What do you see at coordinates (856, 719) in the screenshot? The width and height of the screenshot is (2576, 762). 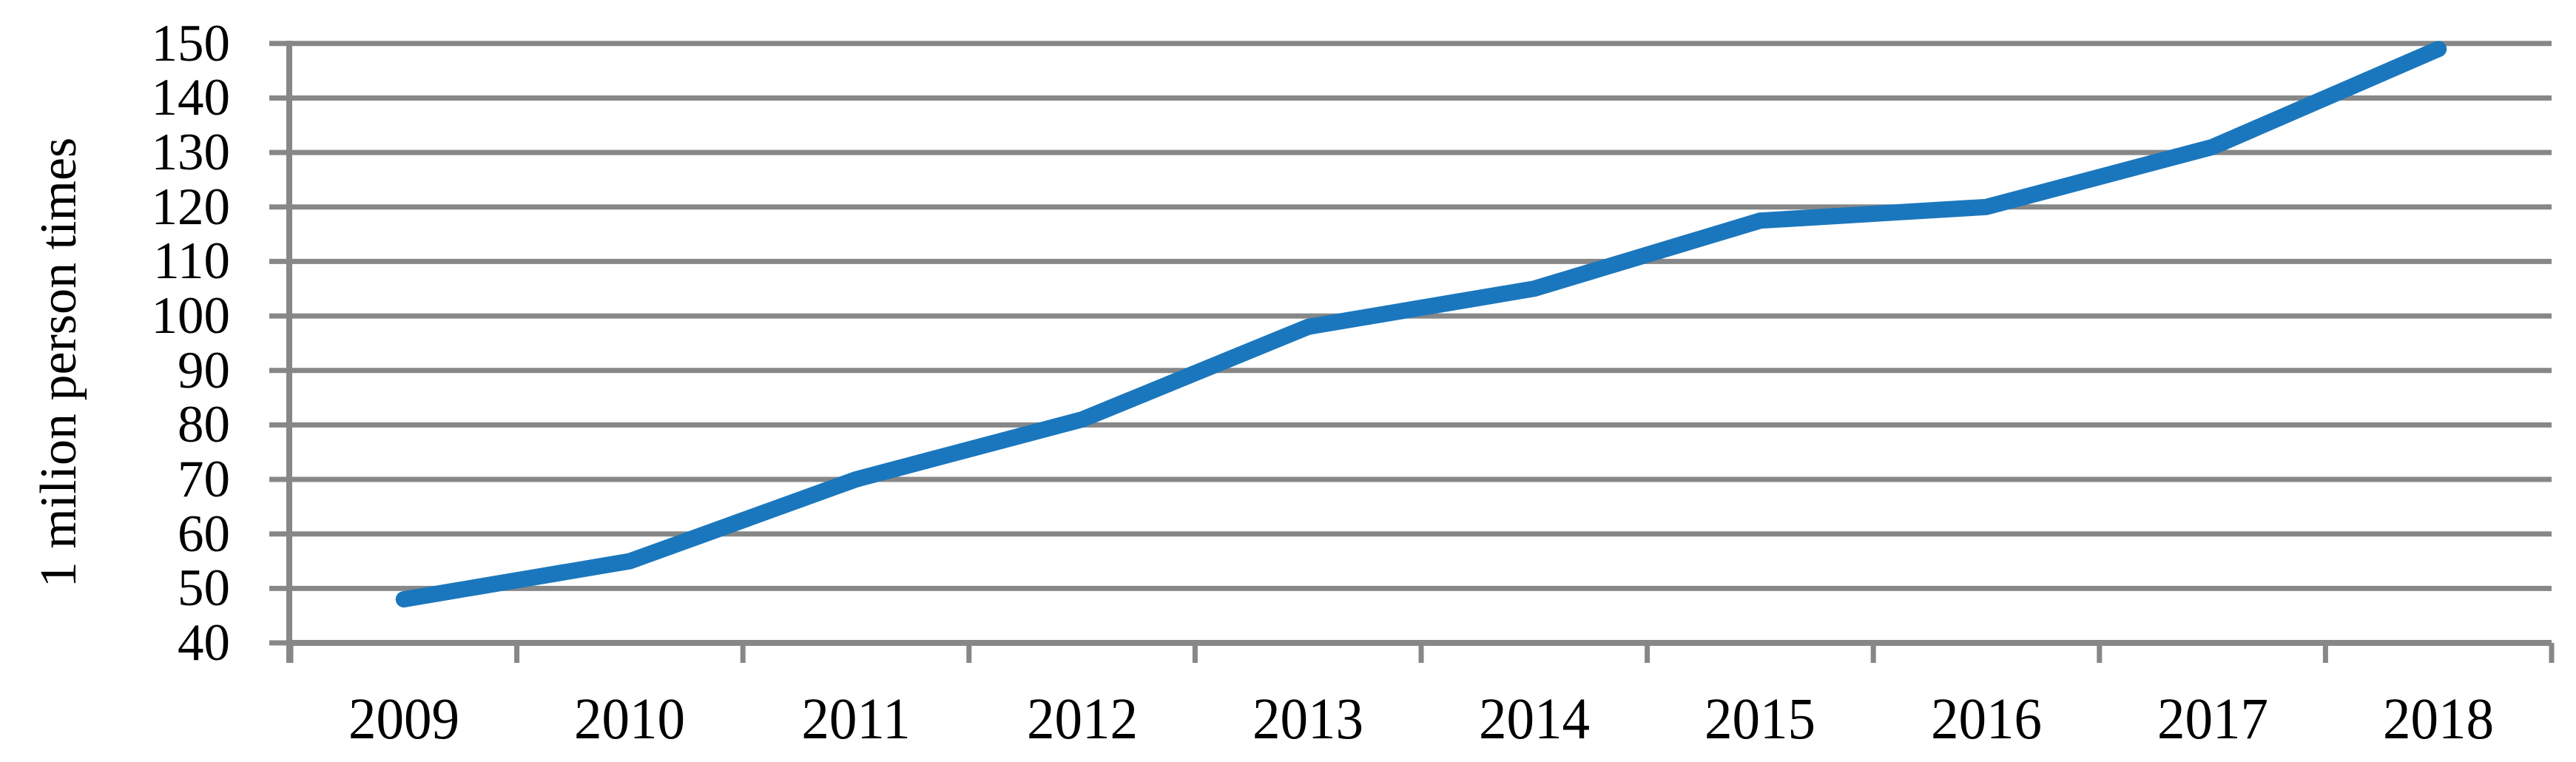 I see `x-tick-label: 2011` at bounding box center [856, 719].